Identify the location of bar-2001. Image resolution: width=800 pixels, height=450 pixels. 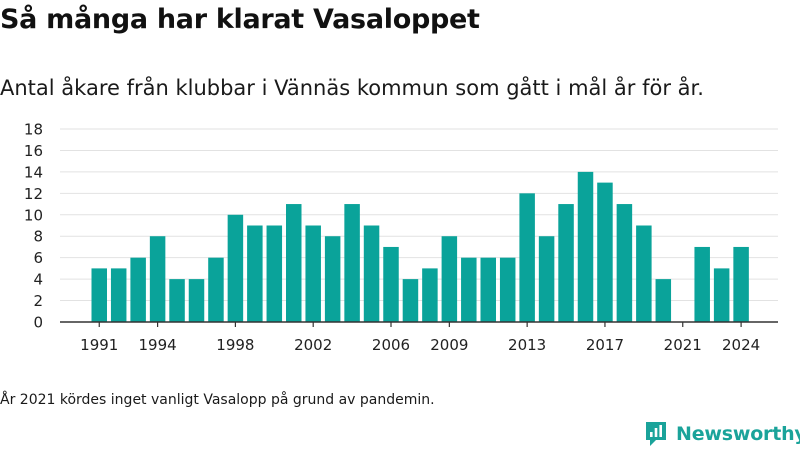
(294, 263).